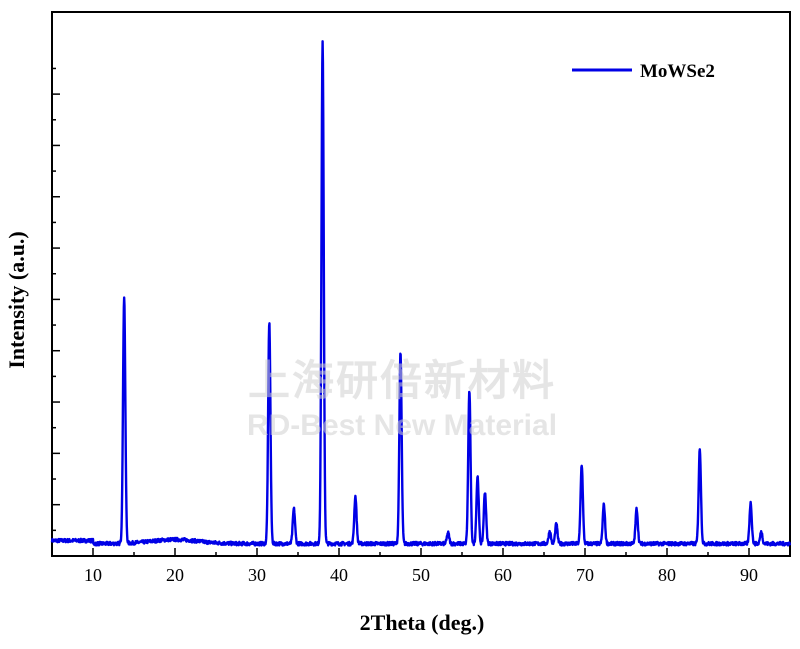 The height and width of the screenshot is (649, 800). Describe the element at coordinates (257, 575) in the screenshot. I see `x-tick-label: 30` at that location.